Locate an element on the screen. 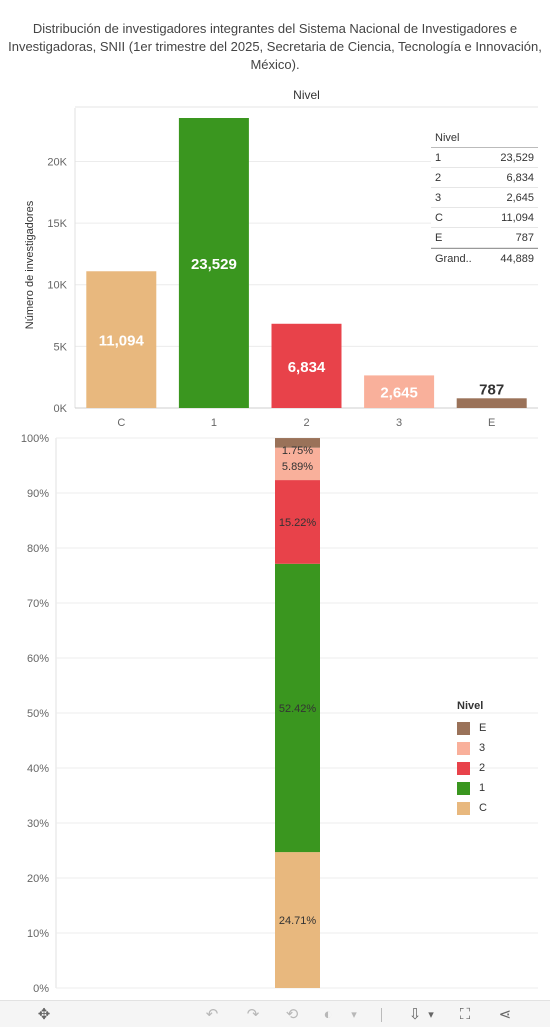 The image size is (550, 1027). y-tick-label: 80% is located at coordinates (38, 549).